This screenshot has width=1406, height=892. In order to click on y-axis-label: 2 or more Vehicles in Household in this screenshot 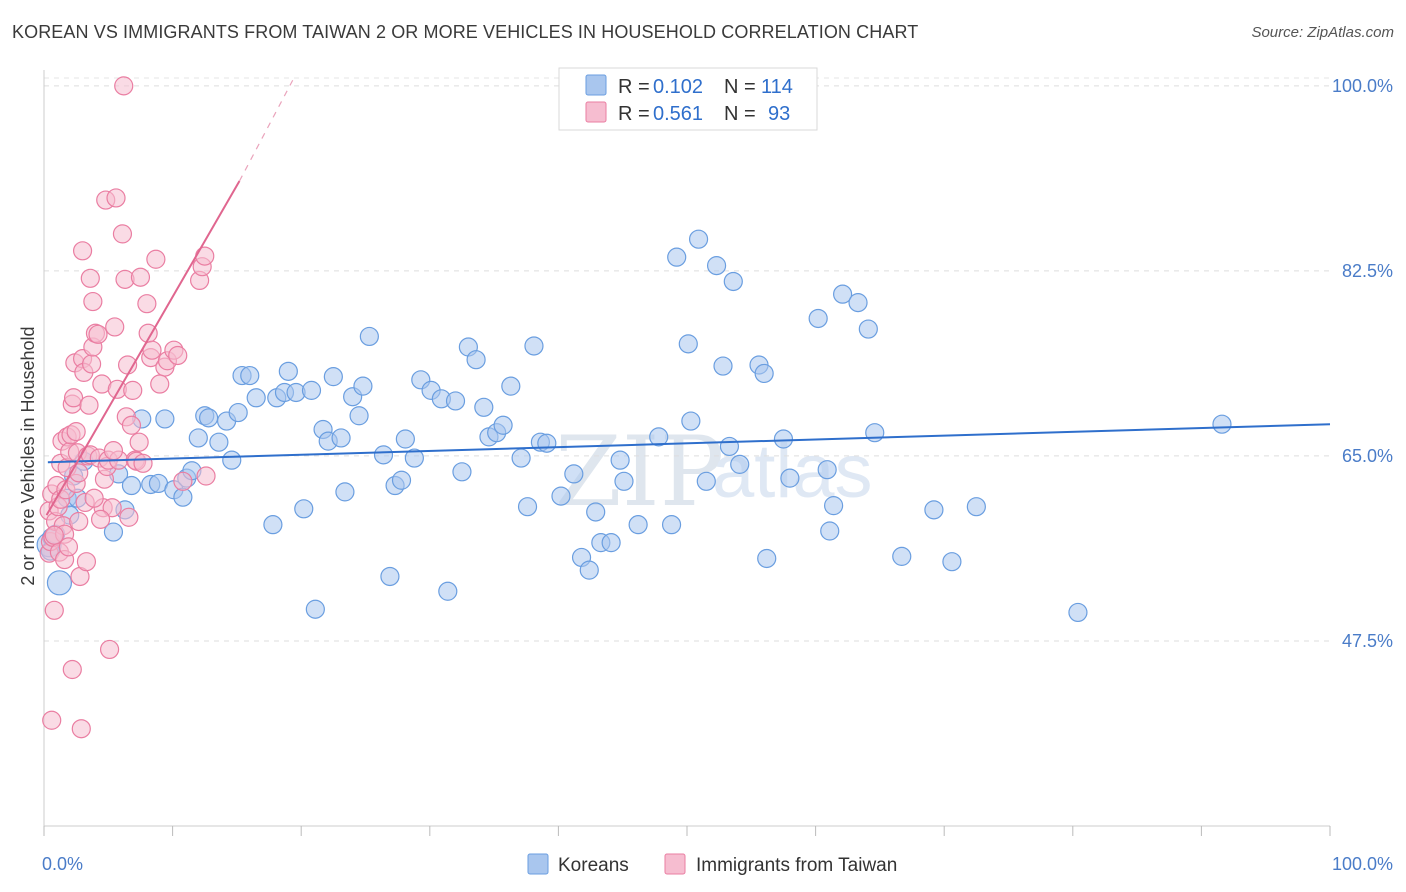, I will do `click(28, 455)`.